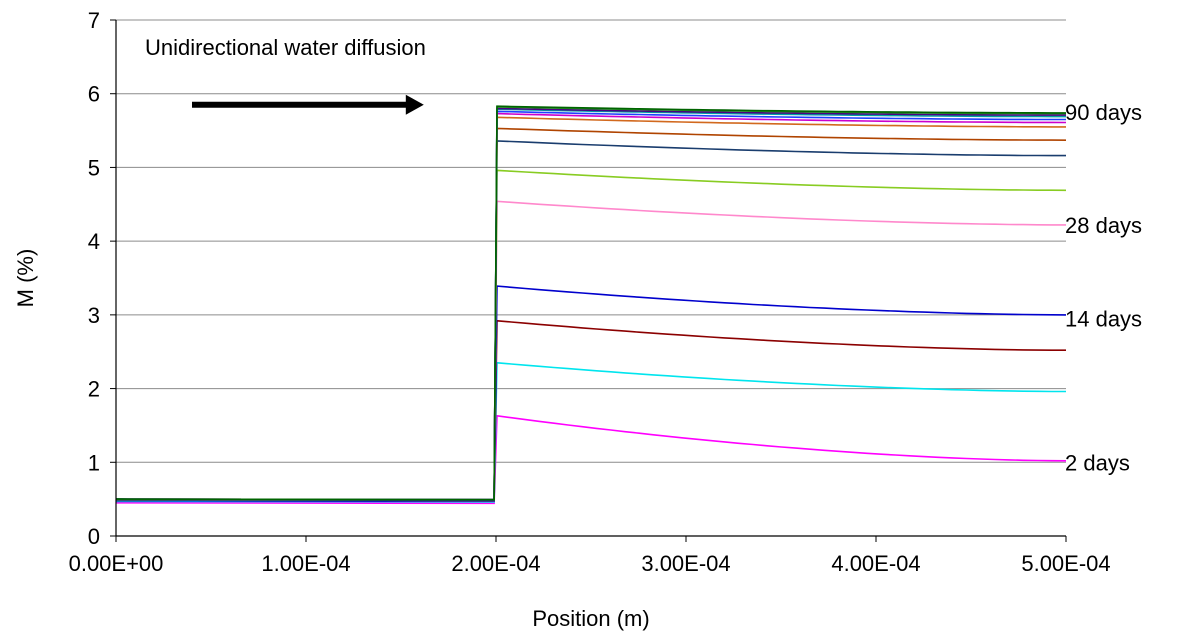 The image size is (1177, 634). What do you see at coordinates (94, 315) in the screenshot?
I see `y-tick-label: 3` at bounding box center [94, 315].